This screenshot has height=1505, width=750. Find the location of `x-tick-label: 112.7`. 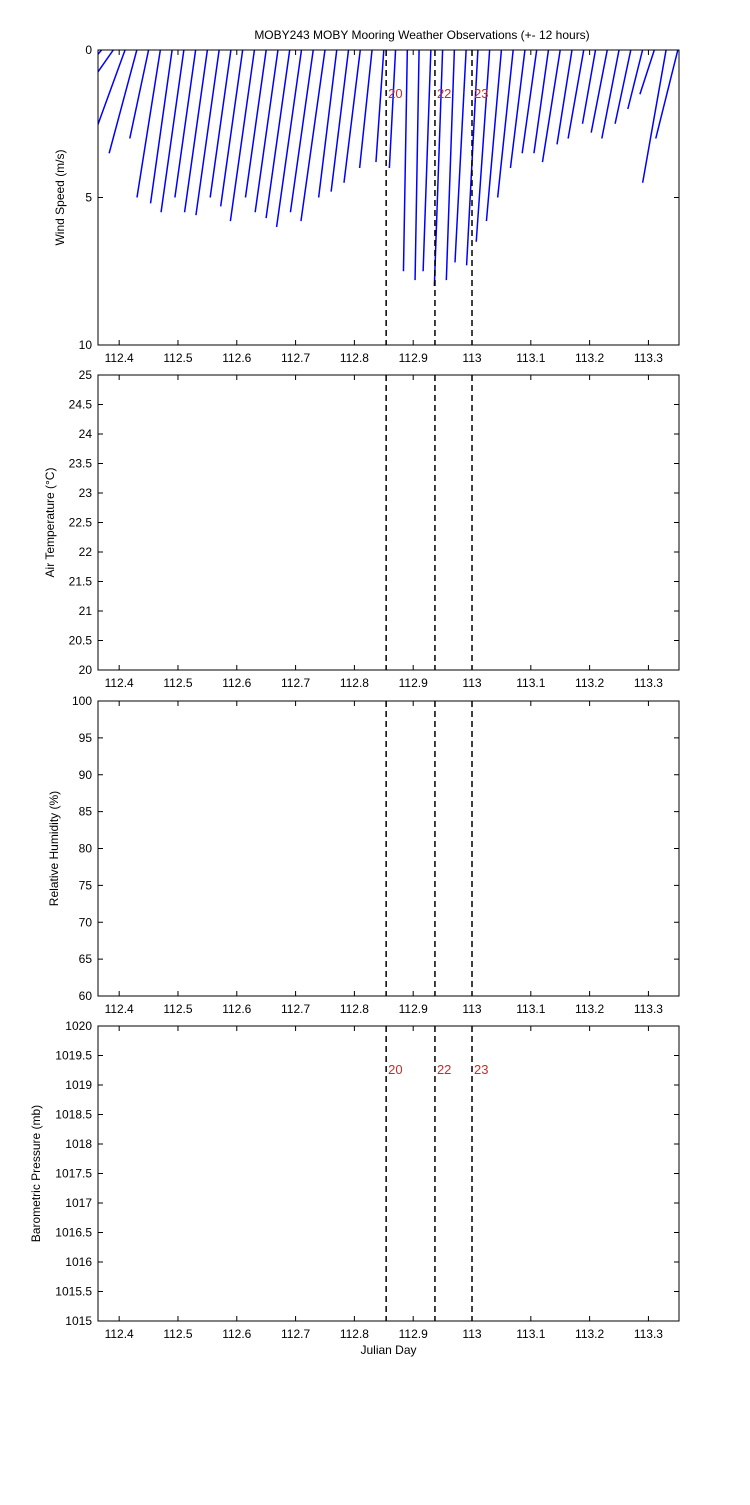

x-tick-label: 112.7 is located at coordinates (295, 683).